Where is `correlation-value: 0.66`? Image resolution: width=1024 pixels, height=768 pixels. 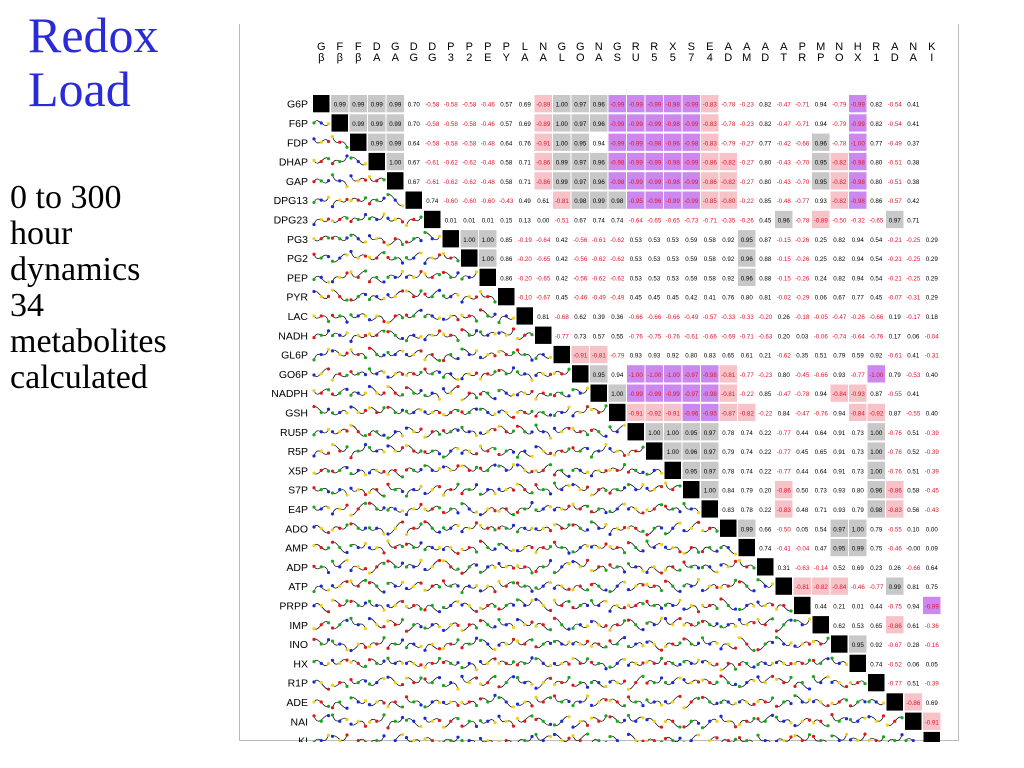 correlation-value: 0.66 is located at coordinates (765, 529).